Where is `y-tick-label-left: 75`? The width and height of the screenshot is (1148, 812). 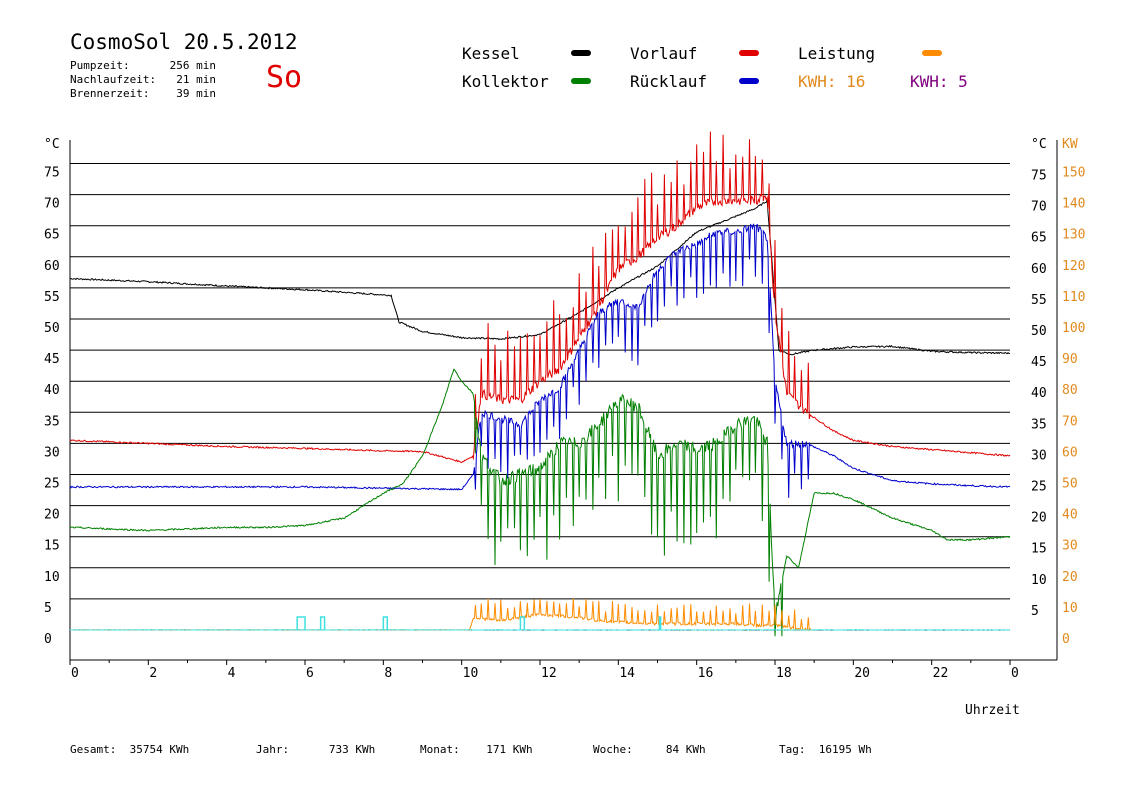 y-tick-label-left: 75 is located at coordinates (52, 173).